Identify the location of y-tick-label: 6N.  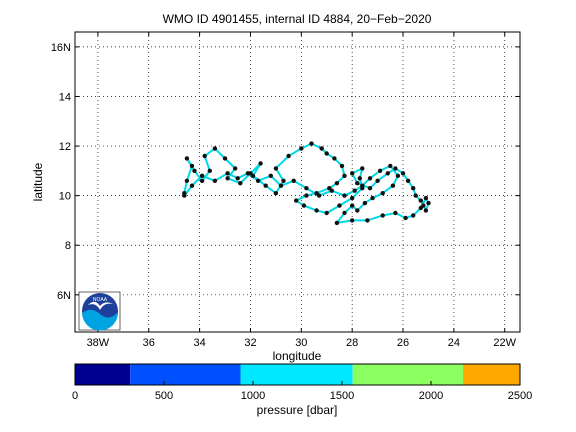
(64, 296).